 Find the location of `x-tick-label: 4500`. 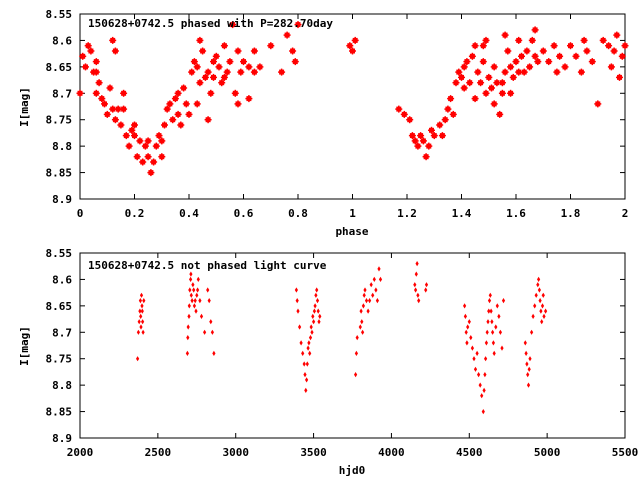

x-tick-label: 4500 is located at coordinates (469, 452).